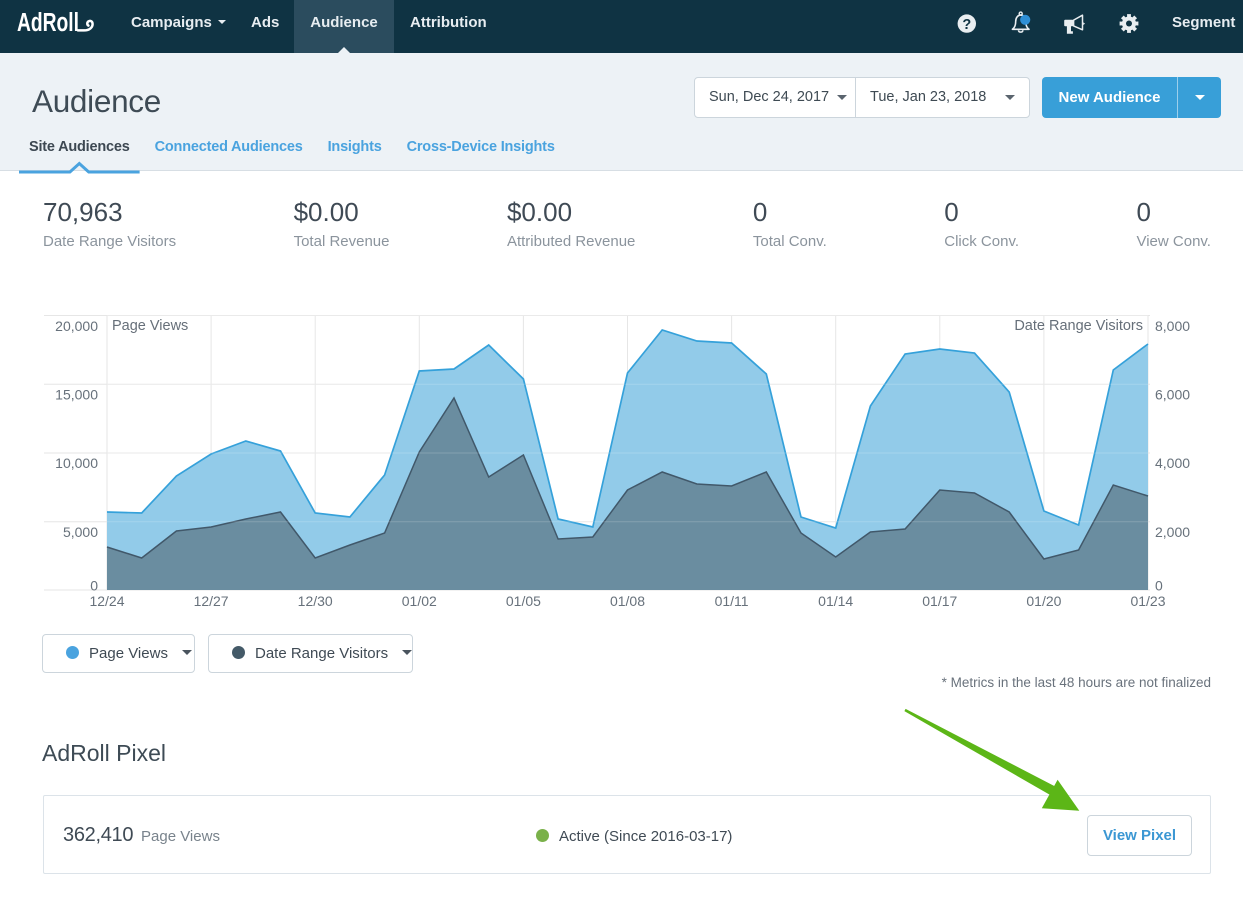 This screenshot has height=900, width=1243. What do you see at coordinates (76, 395) in the screenshot?
I see `svg-text: 15,000` at bounding box center [76, 395].